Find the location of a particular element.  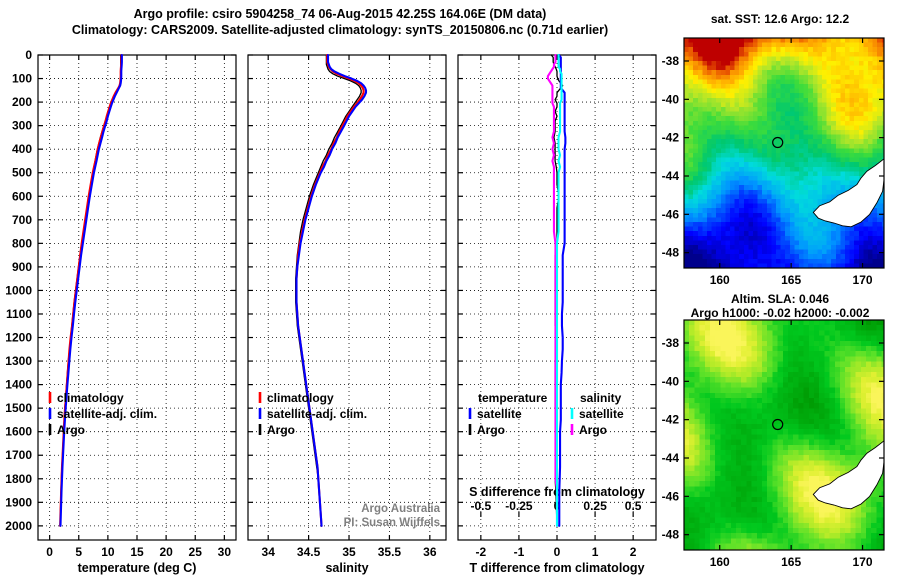

y-tick-label: 1100 is located at coordinates (19, 314).